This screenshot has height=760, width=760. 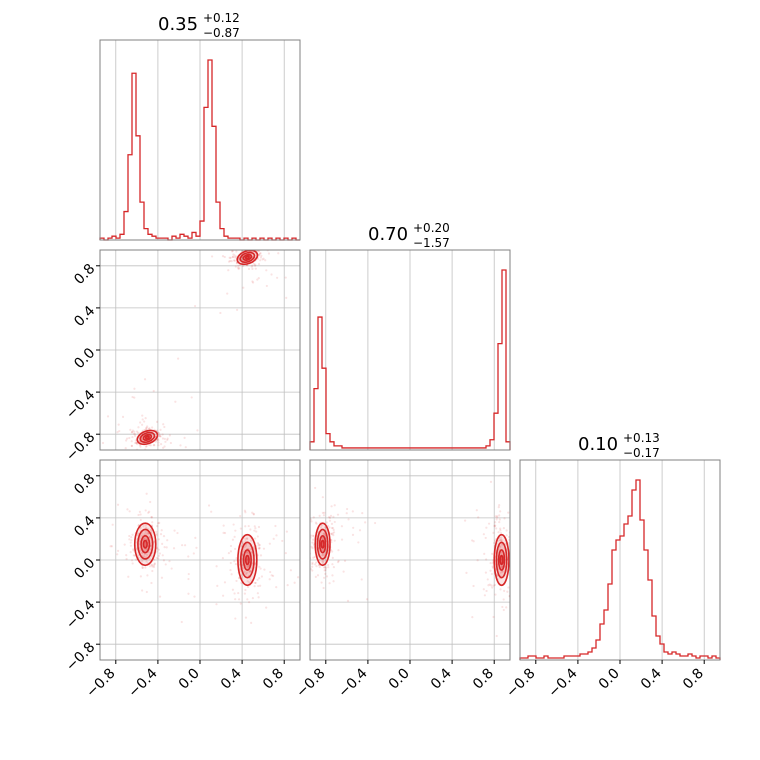 What do you see at coordinates (84, 484) in the screenshot?
I see `y-tick-label: 0.8` at bounding box center [84, 484].